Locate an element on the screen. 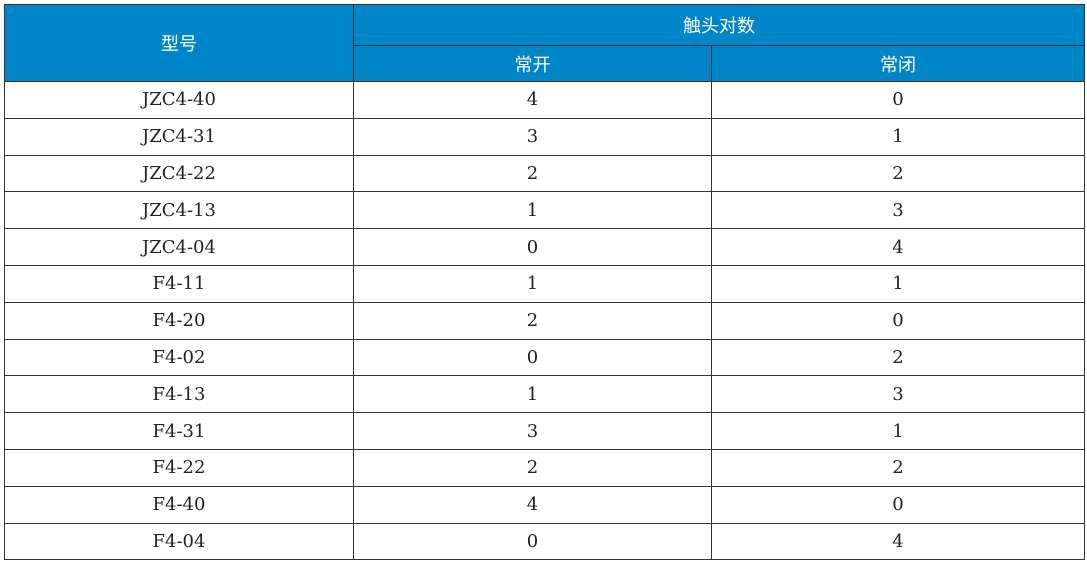  model-cell: JZC4-13 is located at coordinates (179, 210).